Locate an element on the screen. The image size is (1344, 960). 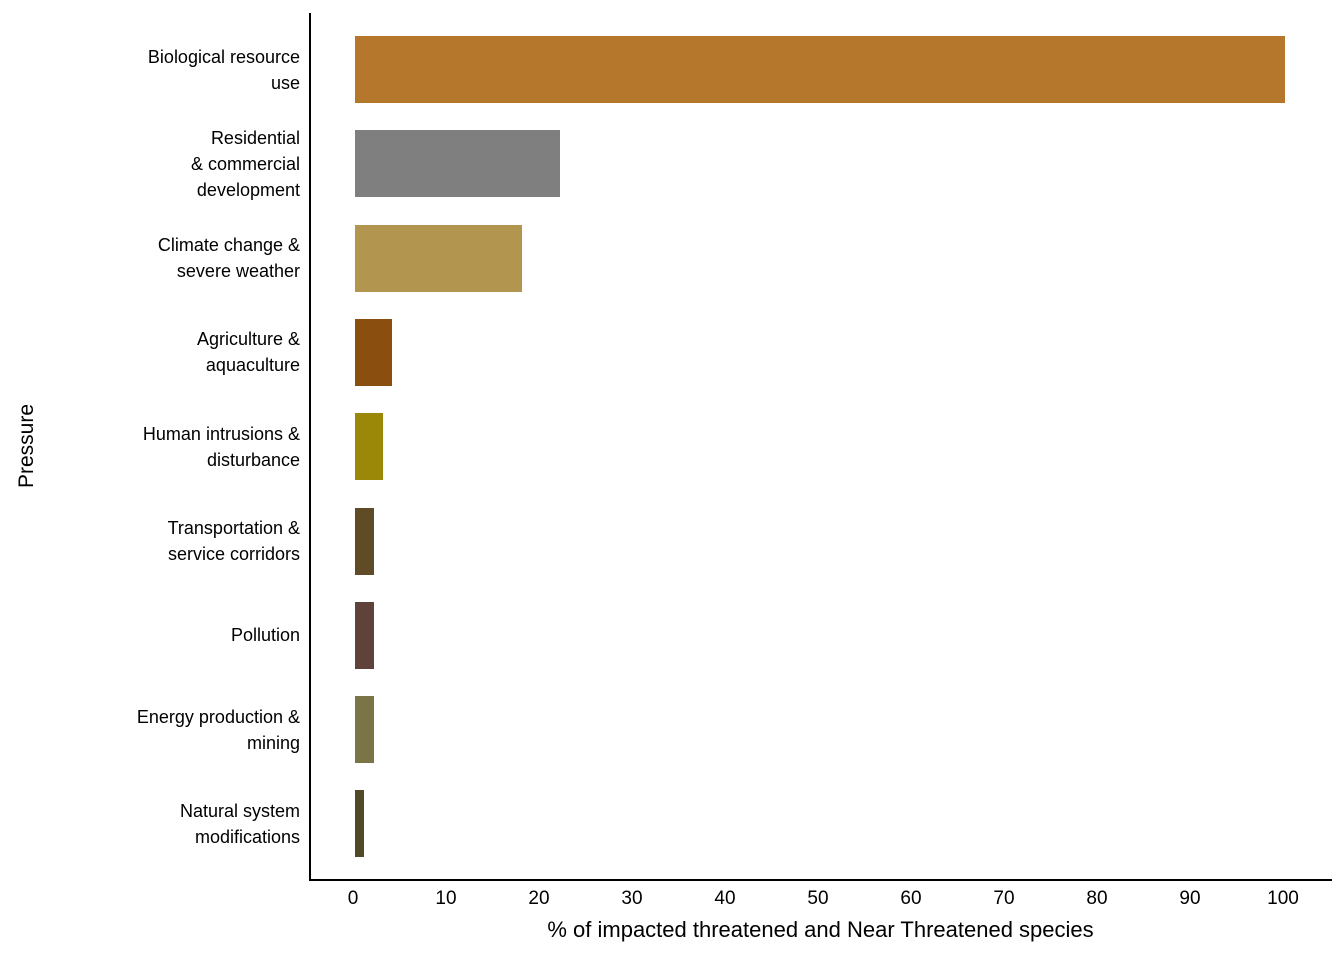
category-label-line: Energy production & is located at coordinates (218, 716).